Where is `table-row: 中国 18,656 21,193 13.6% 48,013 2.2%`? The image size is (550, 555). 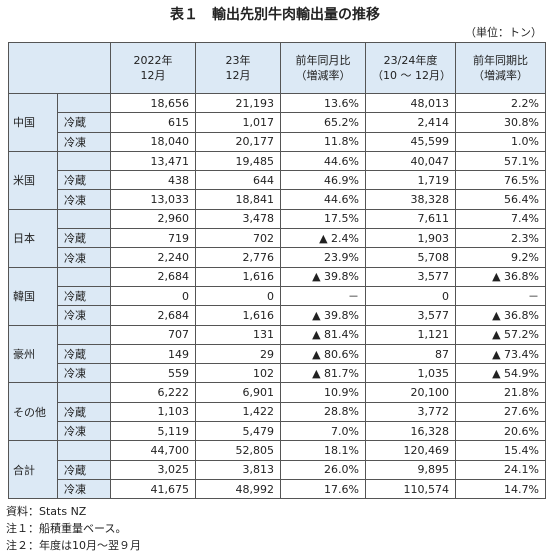 table-row: 中国 18,656 21,193 13.6% 48,013 2.2% is located at coordinates (277, 122).